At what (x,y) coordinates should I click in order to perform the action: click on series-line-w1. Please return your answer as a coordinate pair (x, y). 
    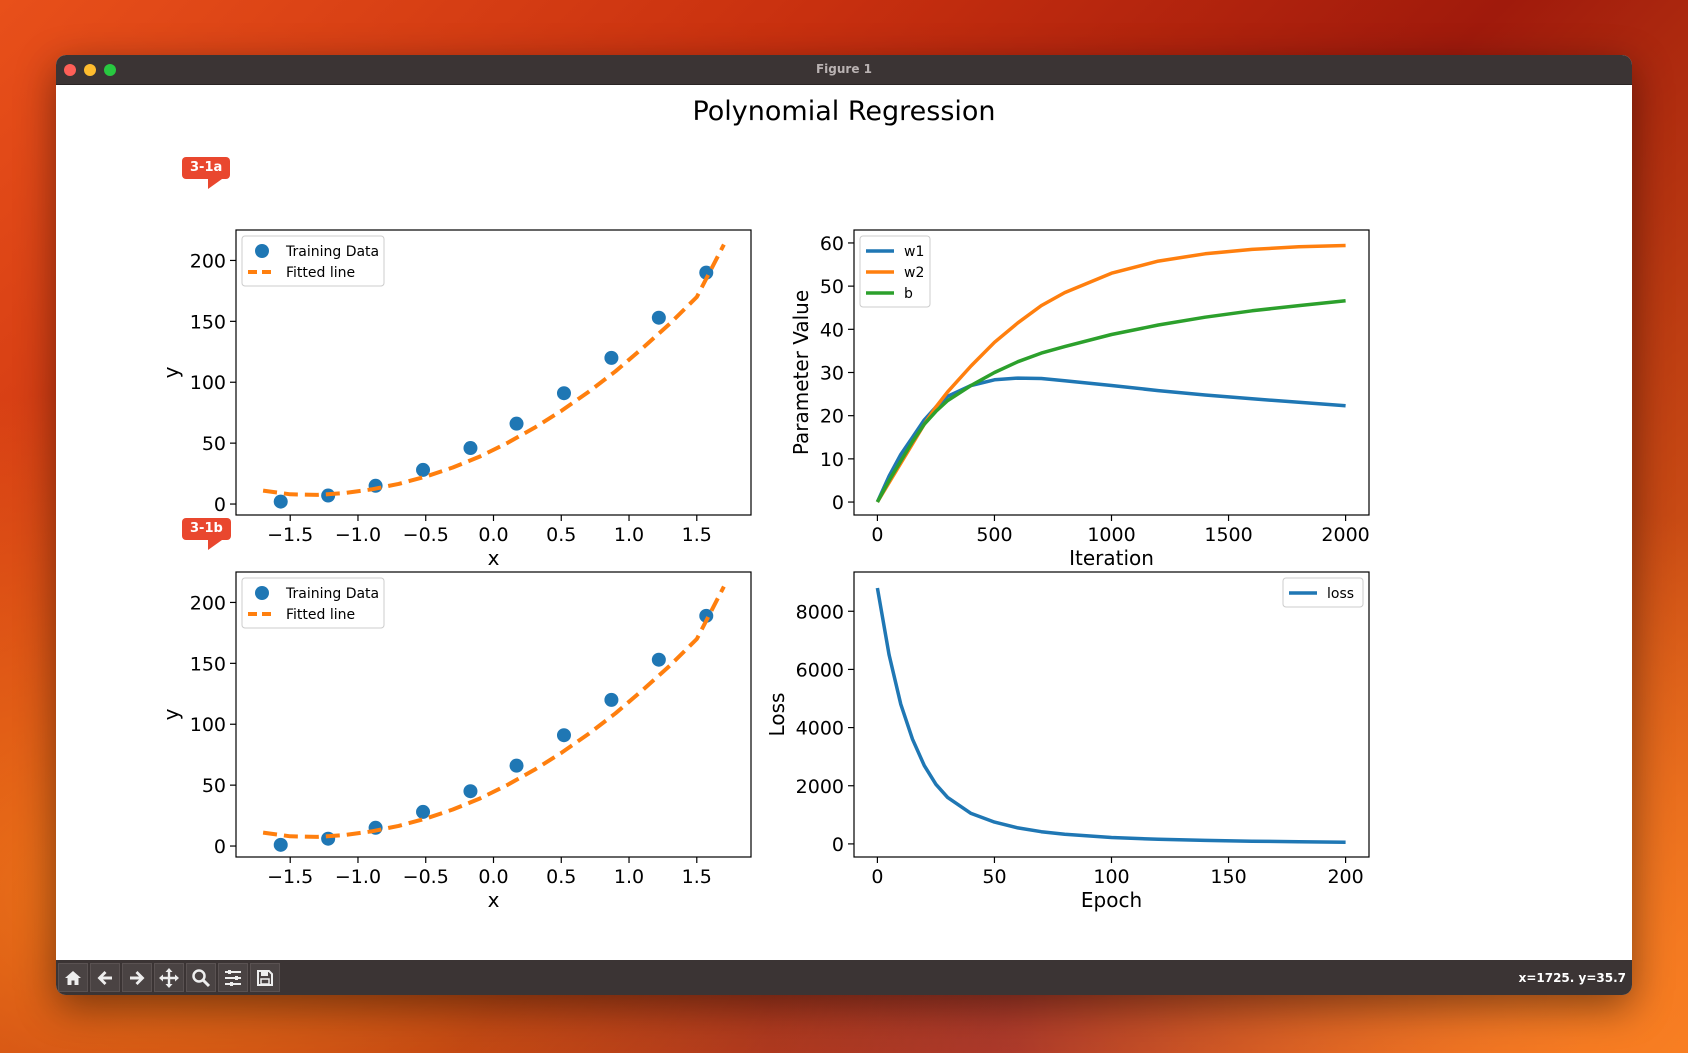
    Looking at the image, I should click on (1110, 439).